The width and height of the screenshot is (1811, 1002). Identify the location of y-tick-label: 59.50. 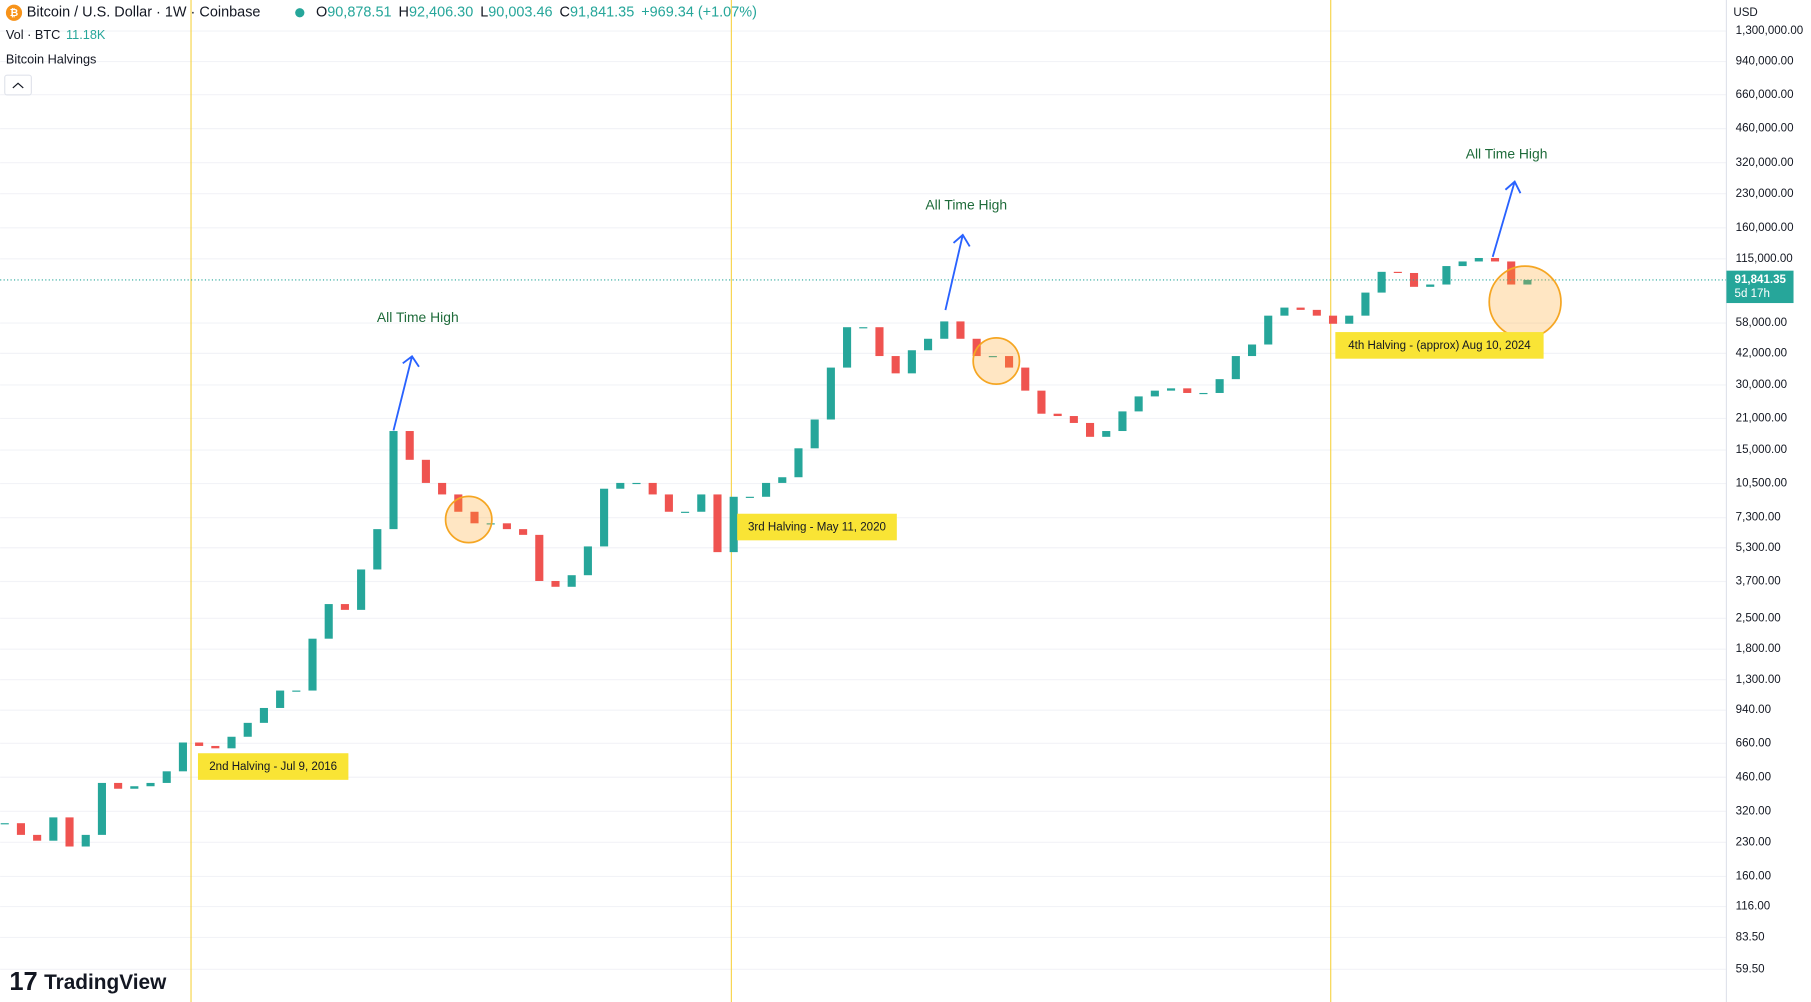
(1750, 969).